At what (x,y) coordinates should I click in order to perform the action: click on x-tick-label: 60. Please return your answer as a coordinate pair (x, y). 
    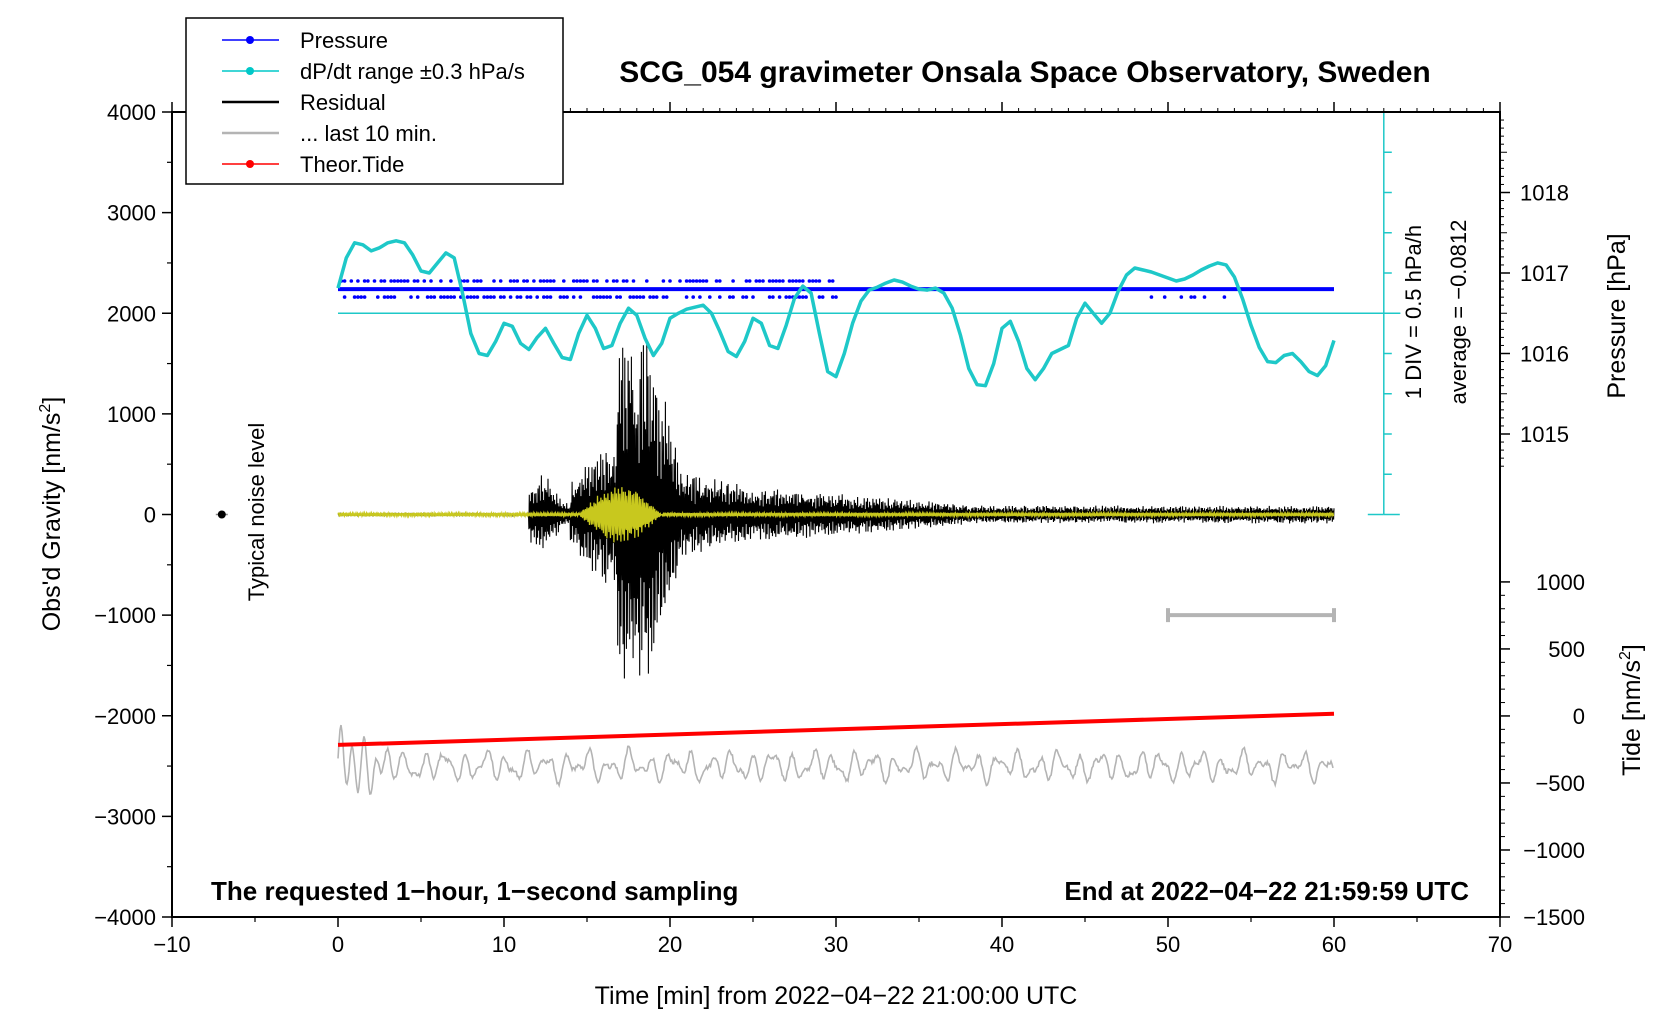
    Looking at the image, I should click on (1334, 944).